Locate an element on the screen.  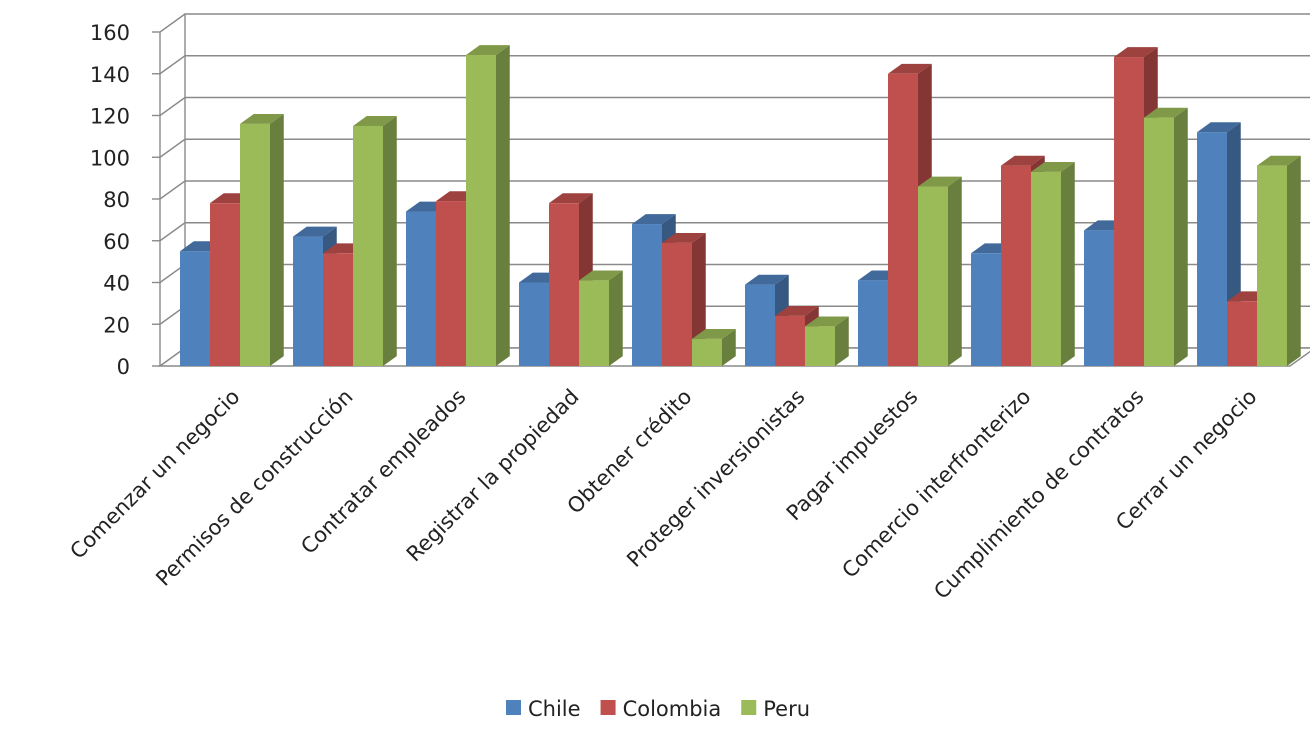
y-tick-label: 60 is located at coordinates (116, 242).